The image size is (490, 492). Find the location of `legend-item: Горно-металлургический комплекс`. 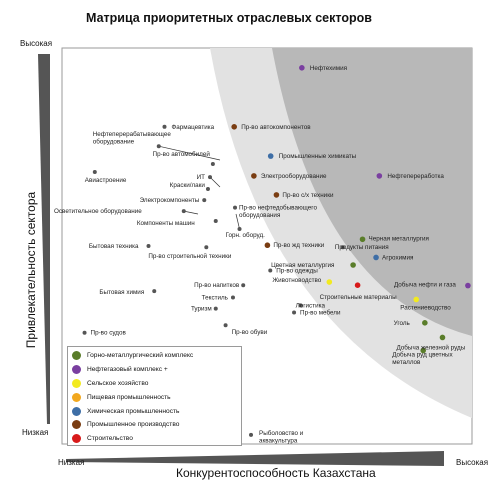

legend-item: Горно-металлургический комплекс is located at coordinates (154, 356).